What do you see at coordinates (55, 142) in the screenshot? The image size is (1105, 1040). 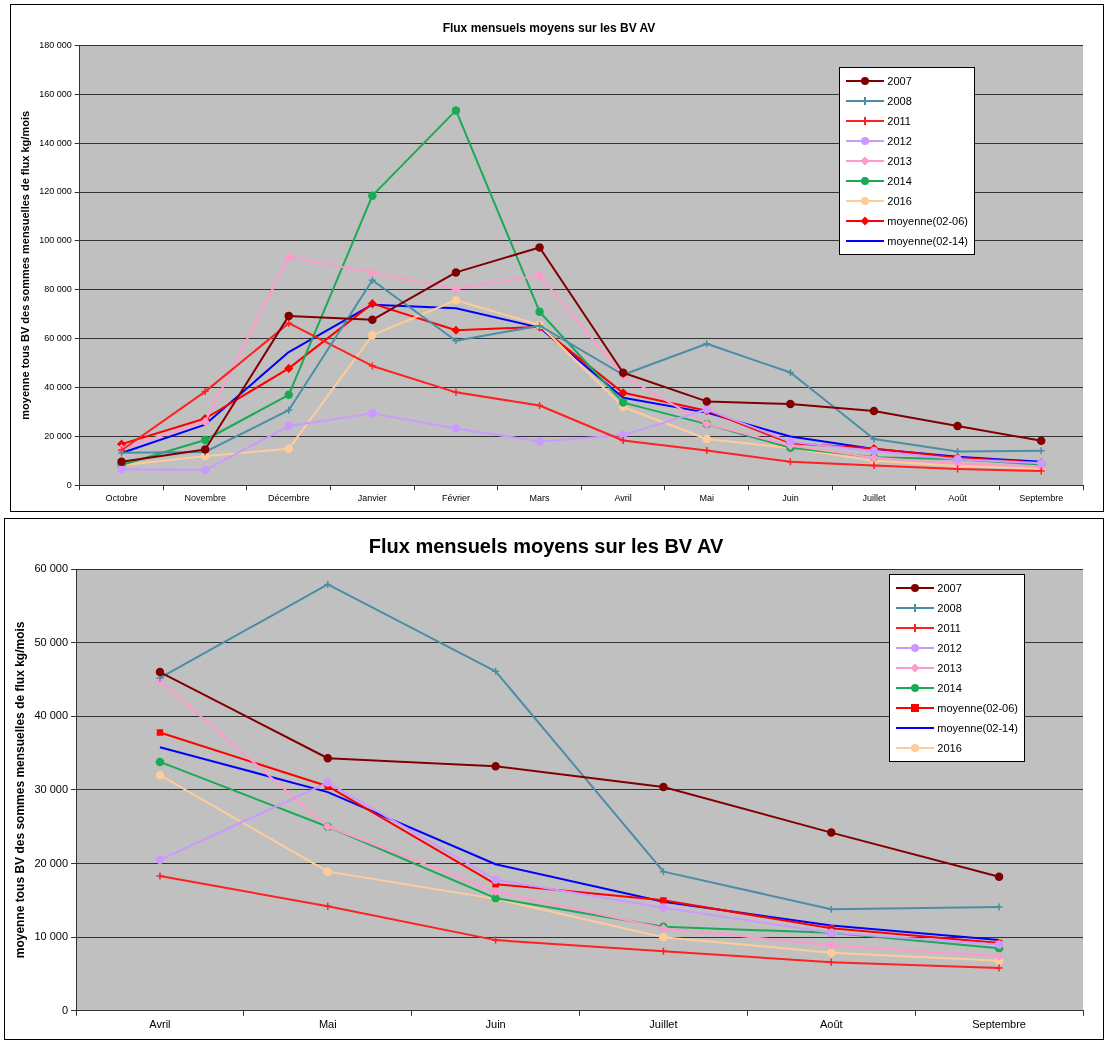 I see `y-tick-label: 140 000` at bounding box center [55, 142].